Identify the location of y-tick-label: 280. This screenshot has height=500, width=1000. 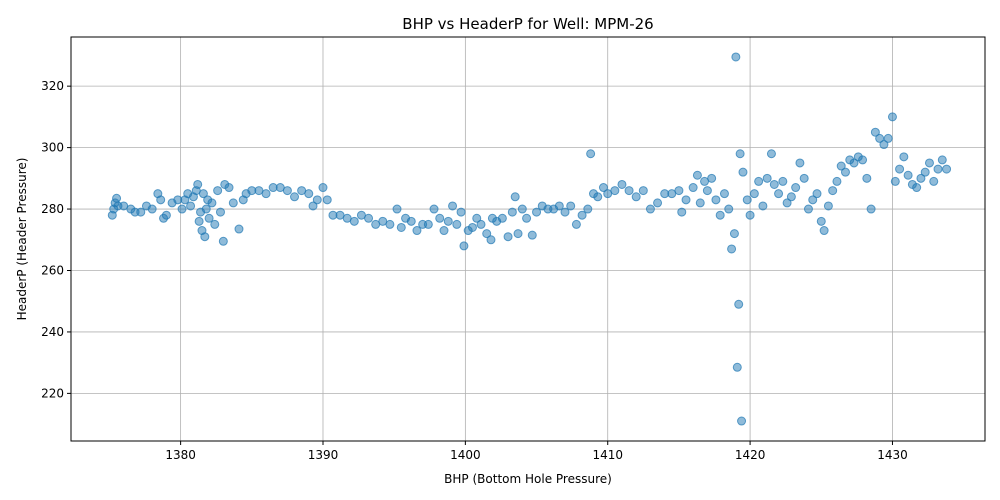
(52, 209).